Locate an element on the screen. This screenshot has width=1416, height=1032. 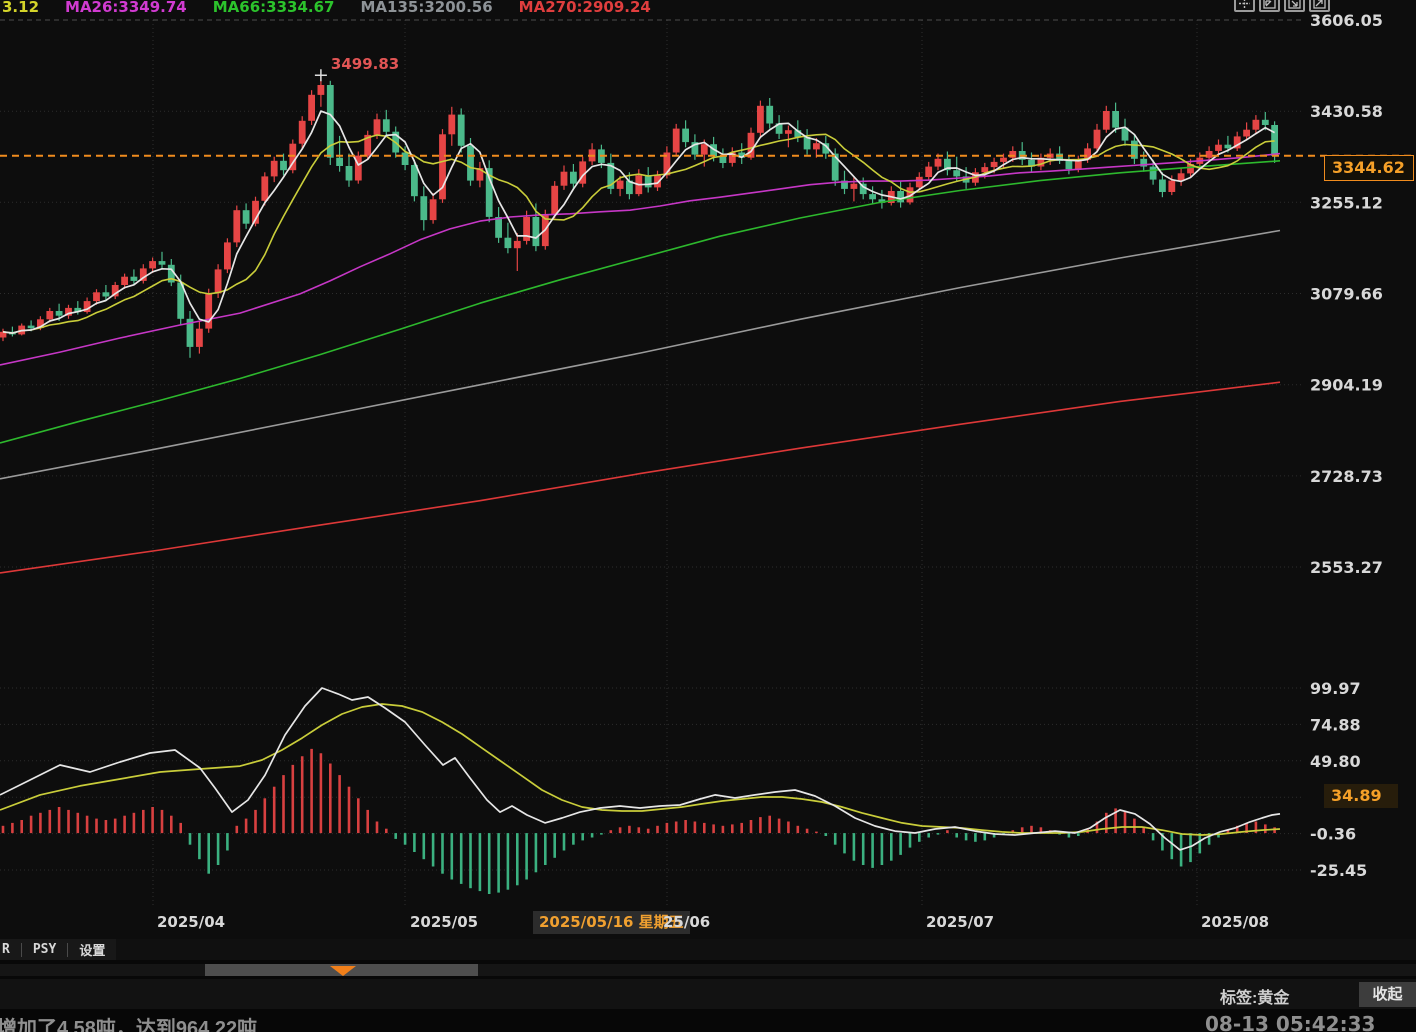
ma-legend-item: 3.12 is located at coordinates (21, 8).